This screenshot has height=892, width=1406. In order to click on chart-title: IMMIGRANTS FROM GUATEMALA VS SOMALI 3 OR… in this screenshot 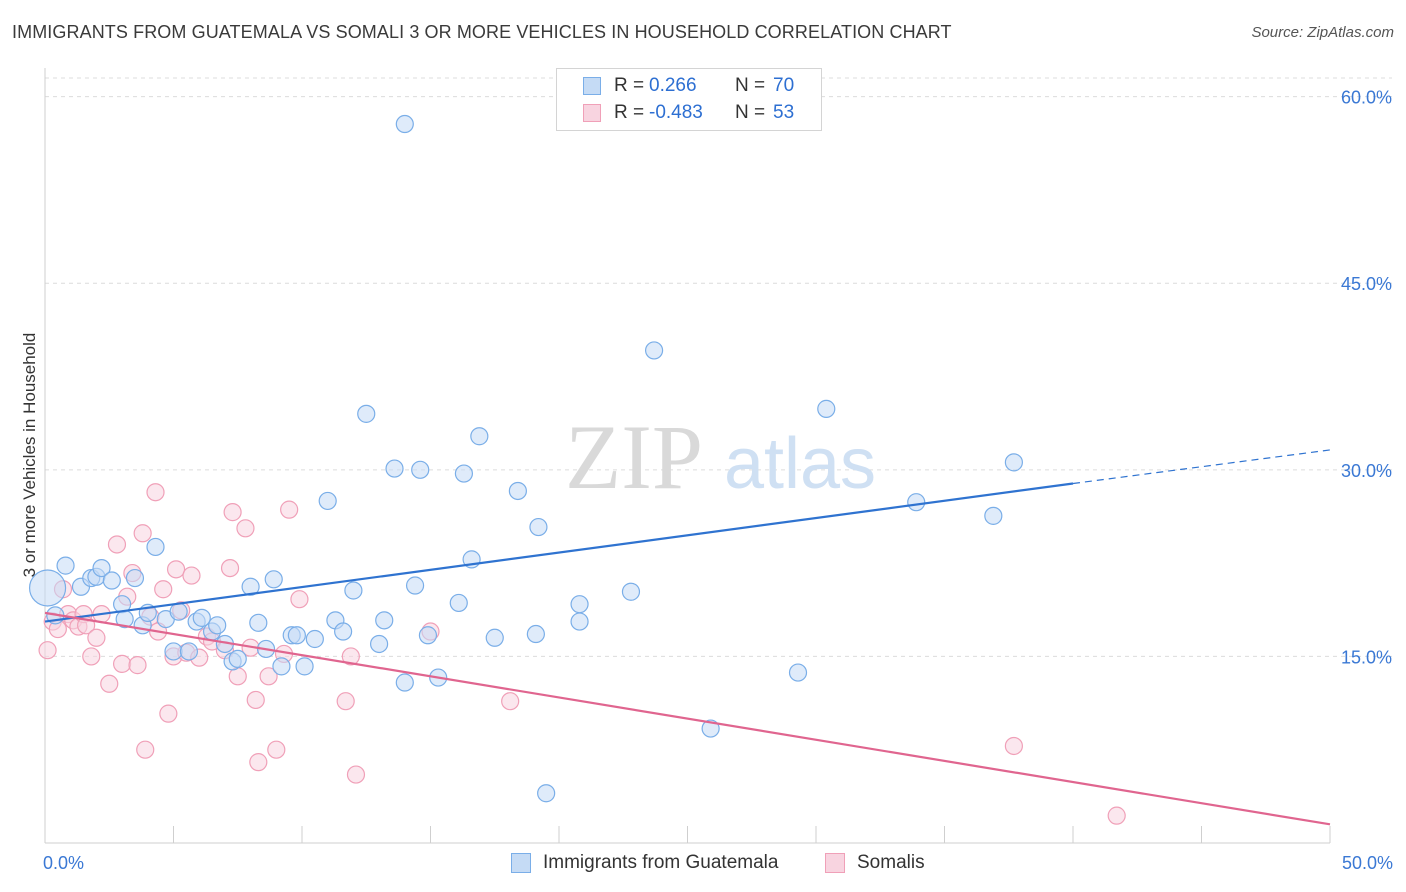, I will do `click(482, 32)`.